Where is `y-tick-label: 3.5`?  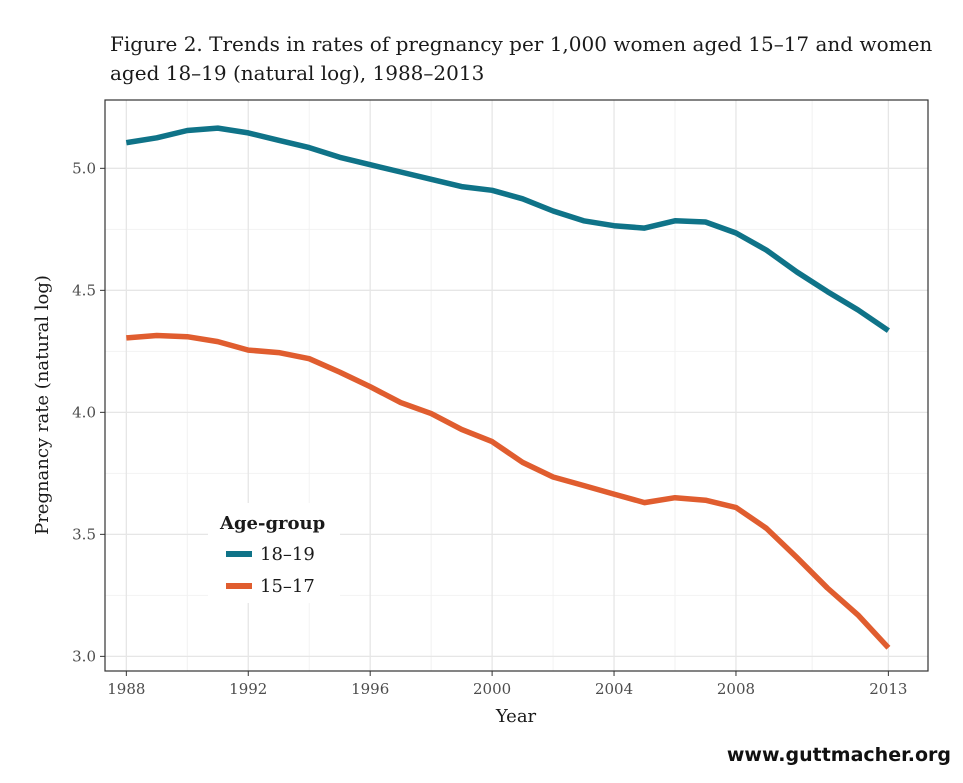 y-tick-label: 3.5 is located at coordinates (84, 534).